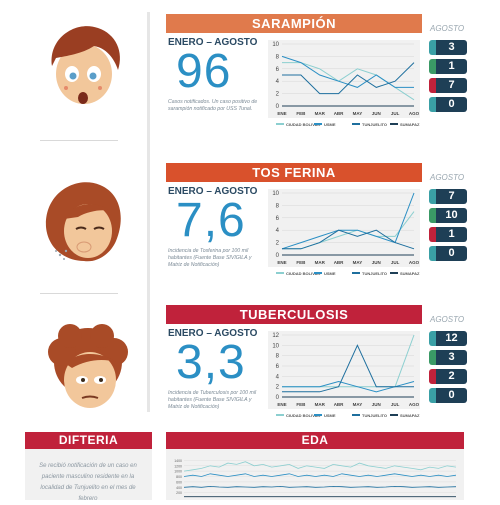  What do you see at coordinates (83, 222) in the screenshot?
I see `coughing-girl-face-illustration` at bounding box center [83, 222].